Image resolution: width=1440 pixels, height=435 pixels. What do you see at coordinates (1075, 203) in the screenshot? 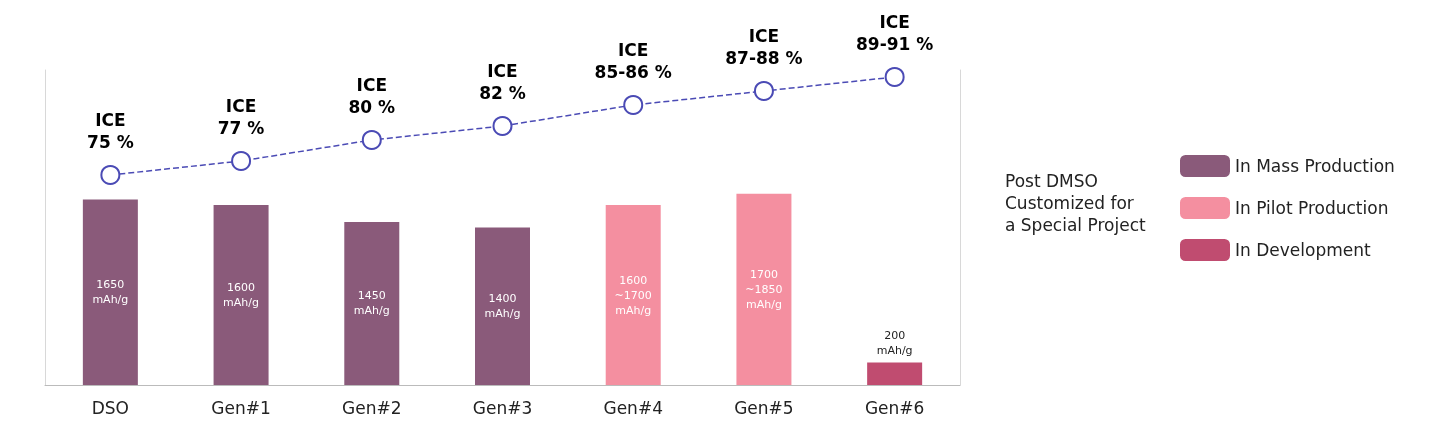
I see `text: Post DMSO Customized for a Special Project` at bounding box center [1075, 203].